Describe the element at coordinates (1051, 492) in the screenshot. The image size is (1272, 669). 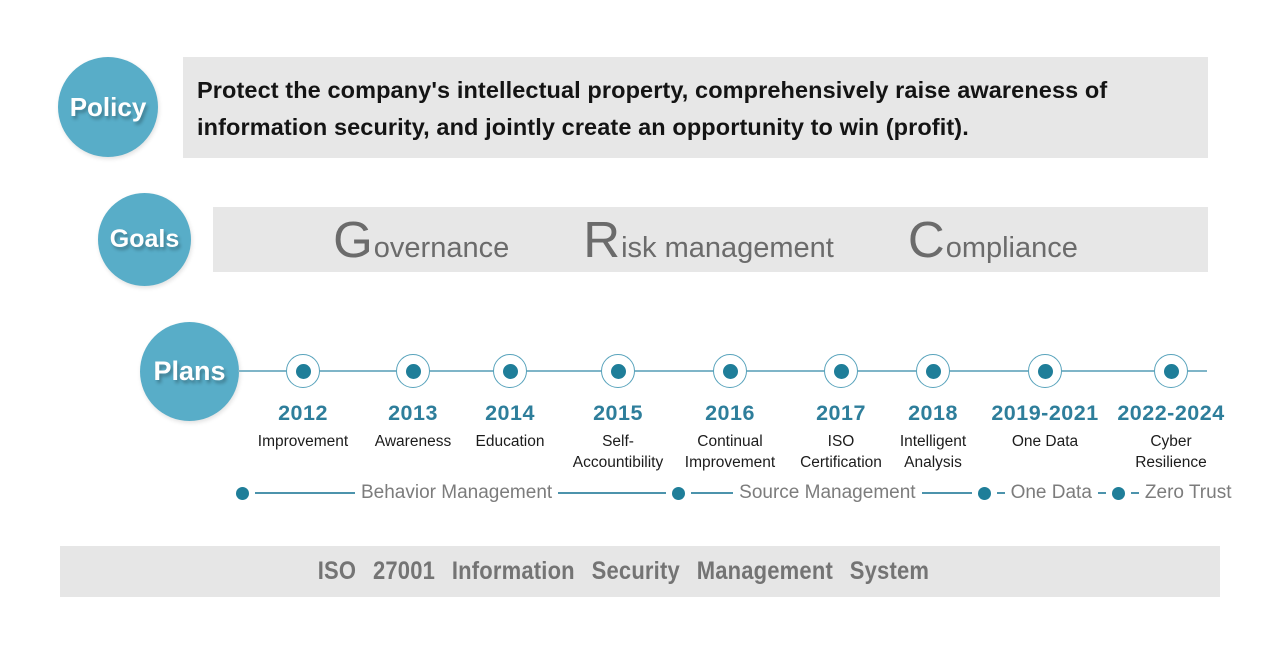
I see `phase-label-one-data: One Data` at that location.